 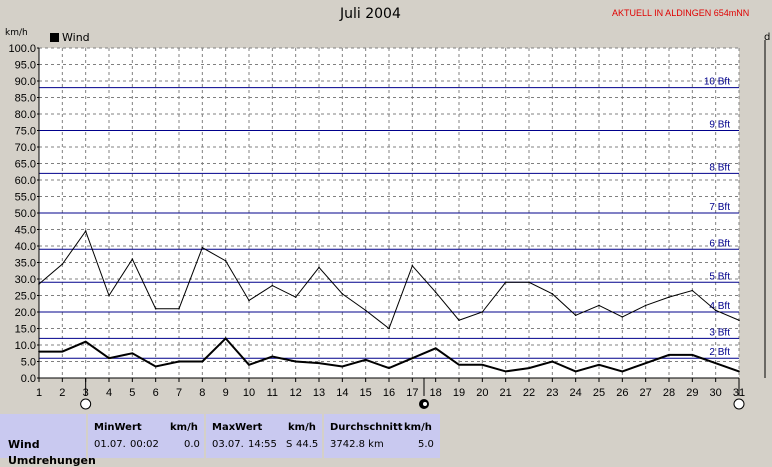 What do you see at coordinates (506, 393) in the screenshot?
I see `x-tick-label: 21` at bounding box center [506, 393].